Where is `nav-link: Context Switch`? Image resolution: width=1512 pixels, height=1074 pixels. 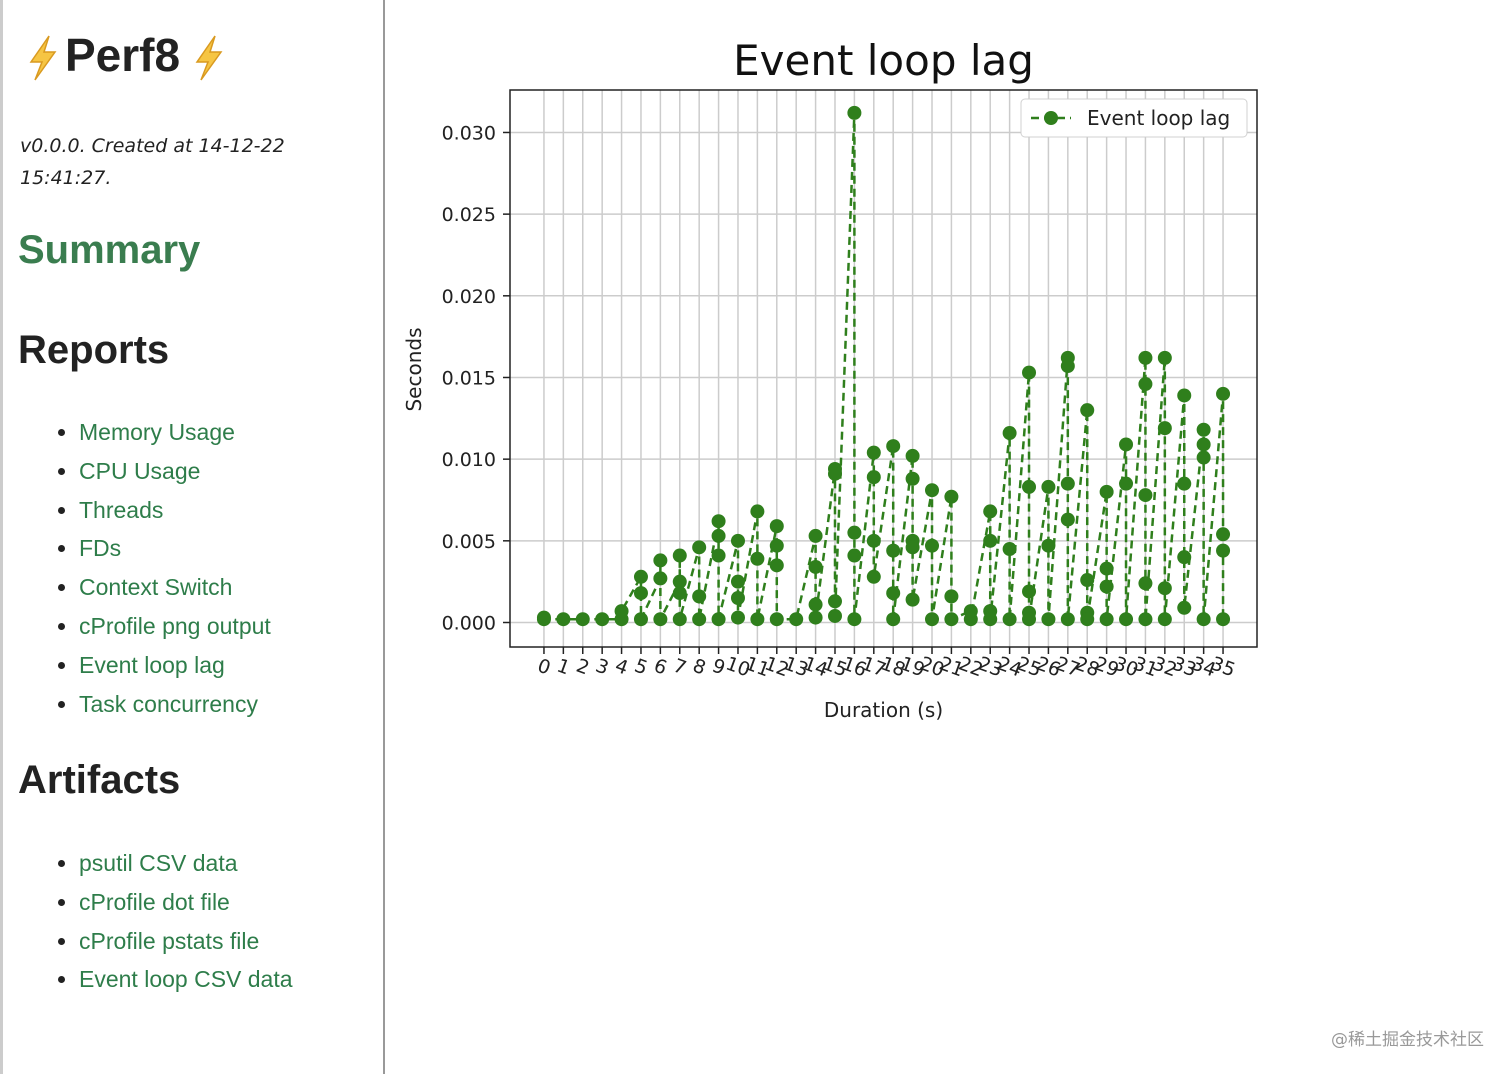
nav-link: Context Switch is located at coordinates (156, 587).